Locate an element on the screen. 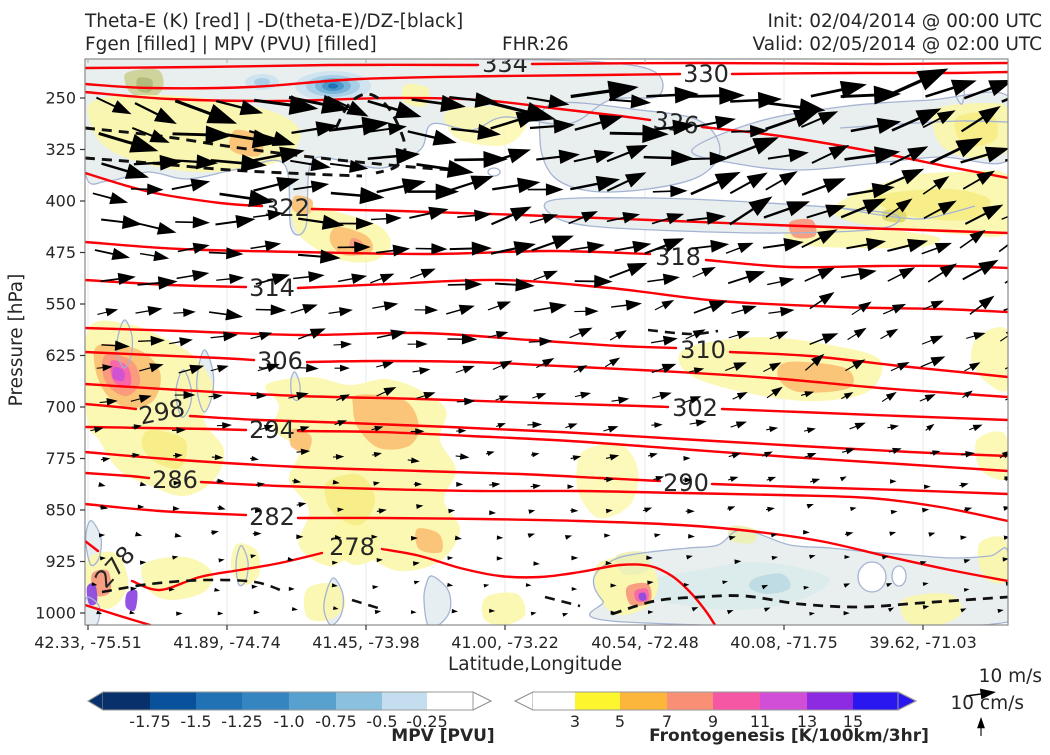 This screenshot has width=1050, height=755. x-axis-label: Latitude,Longitude is located at coordinates (535, 664).